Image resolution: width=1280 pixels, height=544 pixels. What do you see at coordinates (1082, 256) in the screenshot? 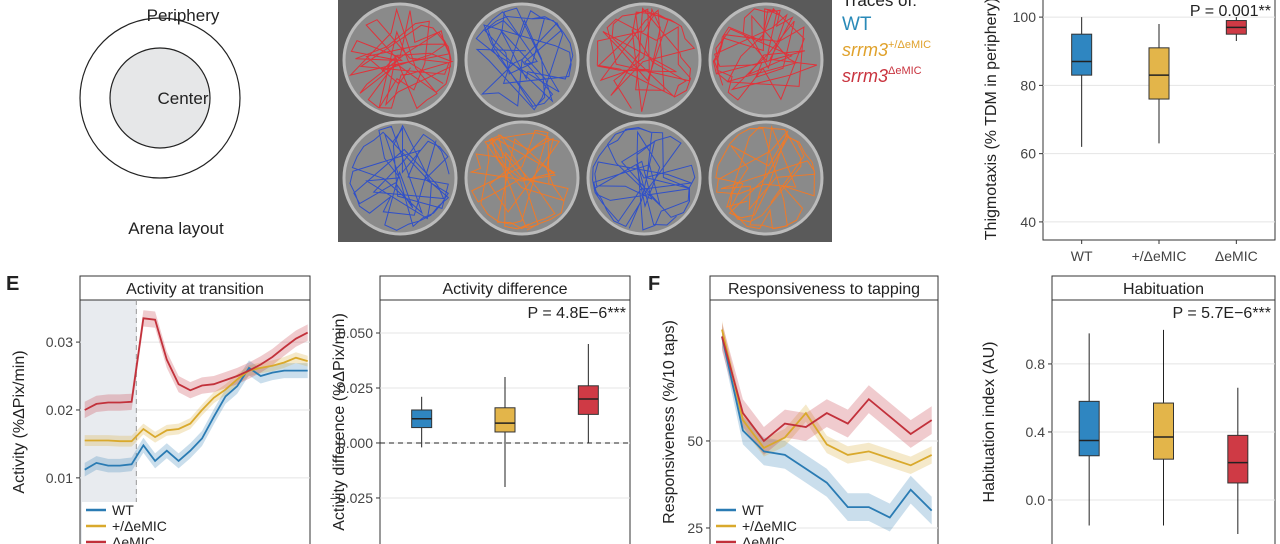
I see `x-tick-label: WT` at bounding box center [1082, 256].